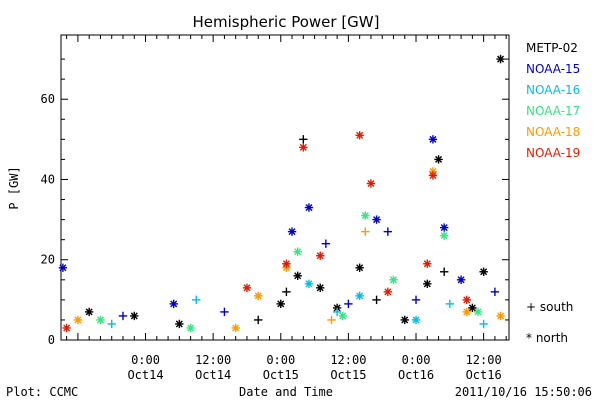 This screenshot has height=400, width=600. I want to click on legend-item: NOAA-15, so click(553, 69).